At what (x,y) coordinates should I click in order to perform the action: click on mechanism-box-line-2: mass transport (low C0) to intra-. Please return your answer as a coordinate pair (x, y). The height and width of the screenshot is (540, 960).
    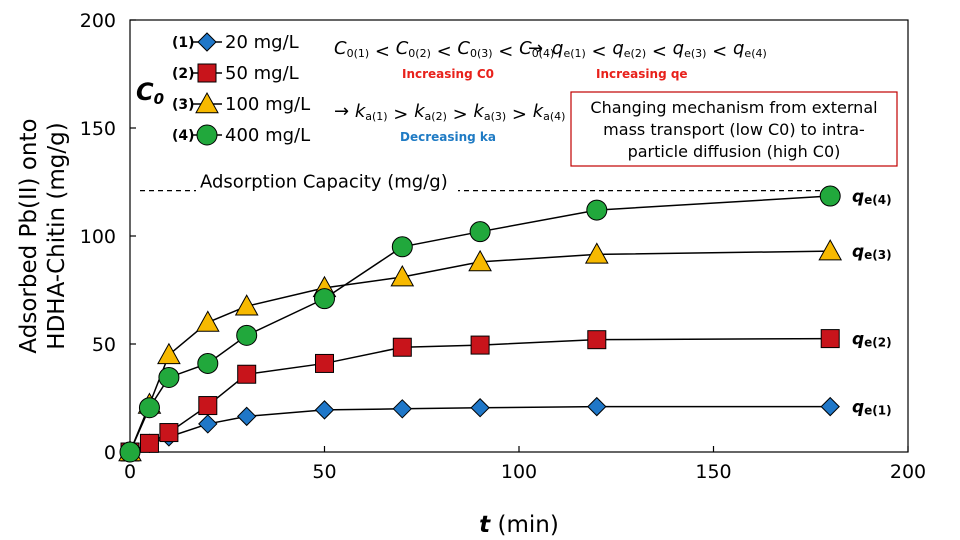
    Looking at the image, I should click on (734, 129).